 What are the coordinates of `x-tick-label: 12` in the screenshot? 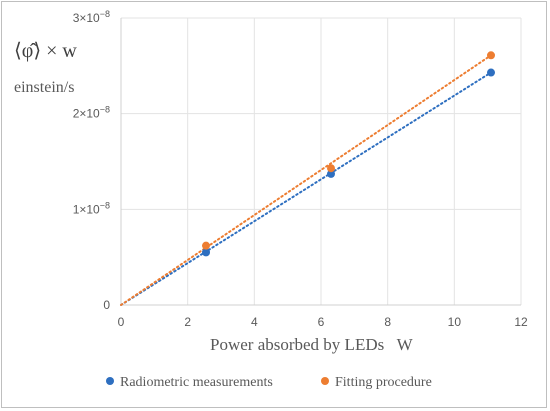 It's located at (521, 322).